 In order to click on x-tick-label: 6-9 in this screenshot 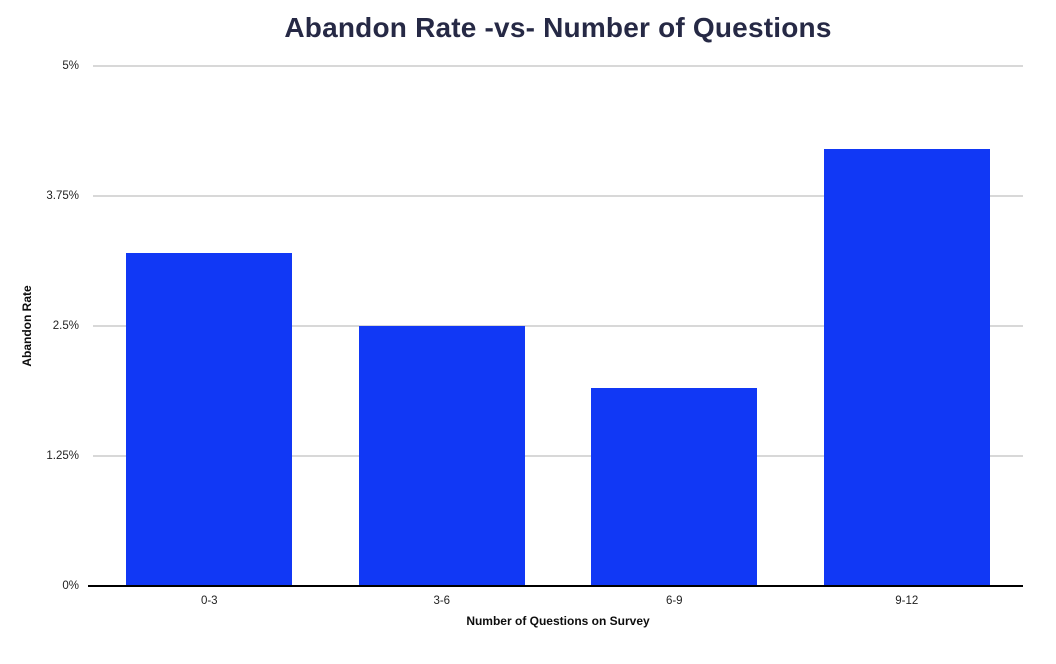, I will do `click(674, 601)`.